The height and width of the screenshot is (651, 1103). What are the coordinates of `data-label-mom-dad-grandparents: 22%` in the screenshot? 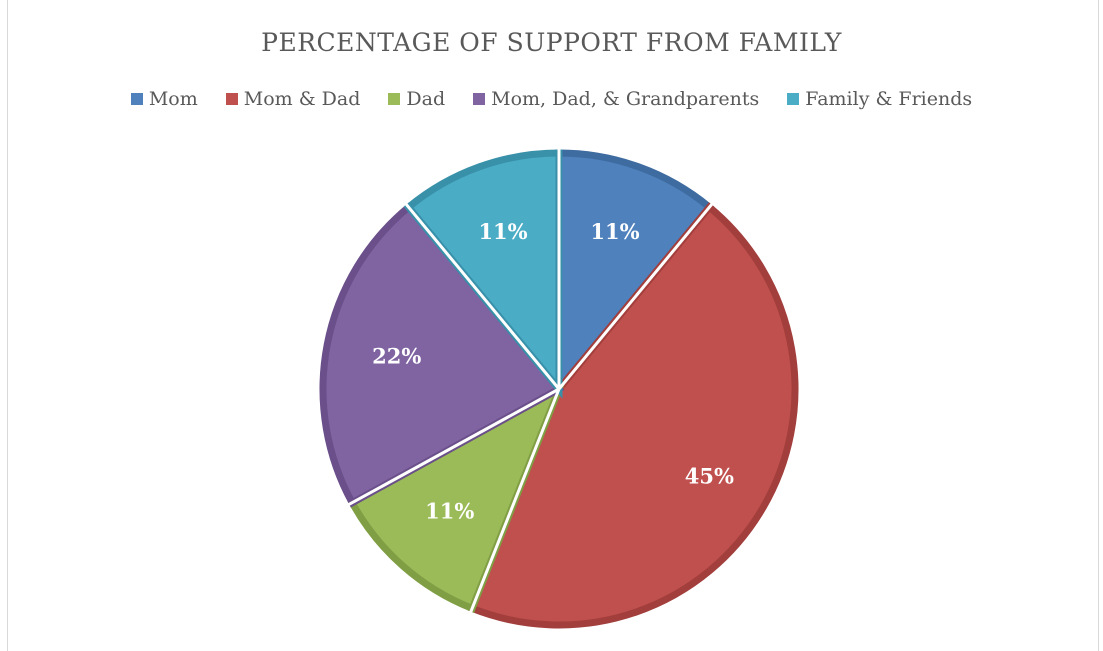 It's located at (396, 356).